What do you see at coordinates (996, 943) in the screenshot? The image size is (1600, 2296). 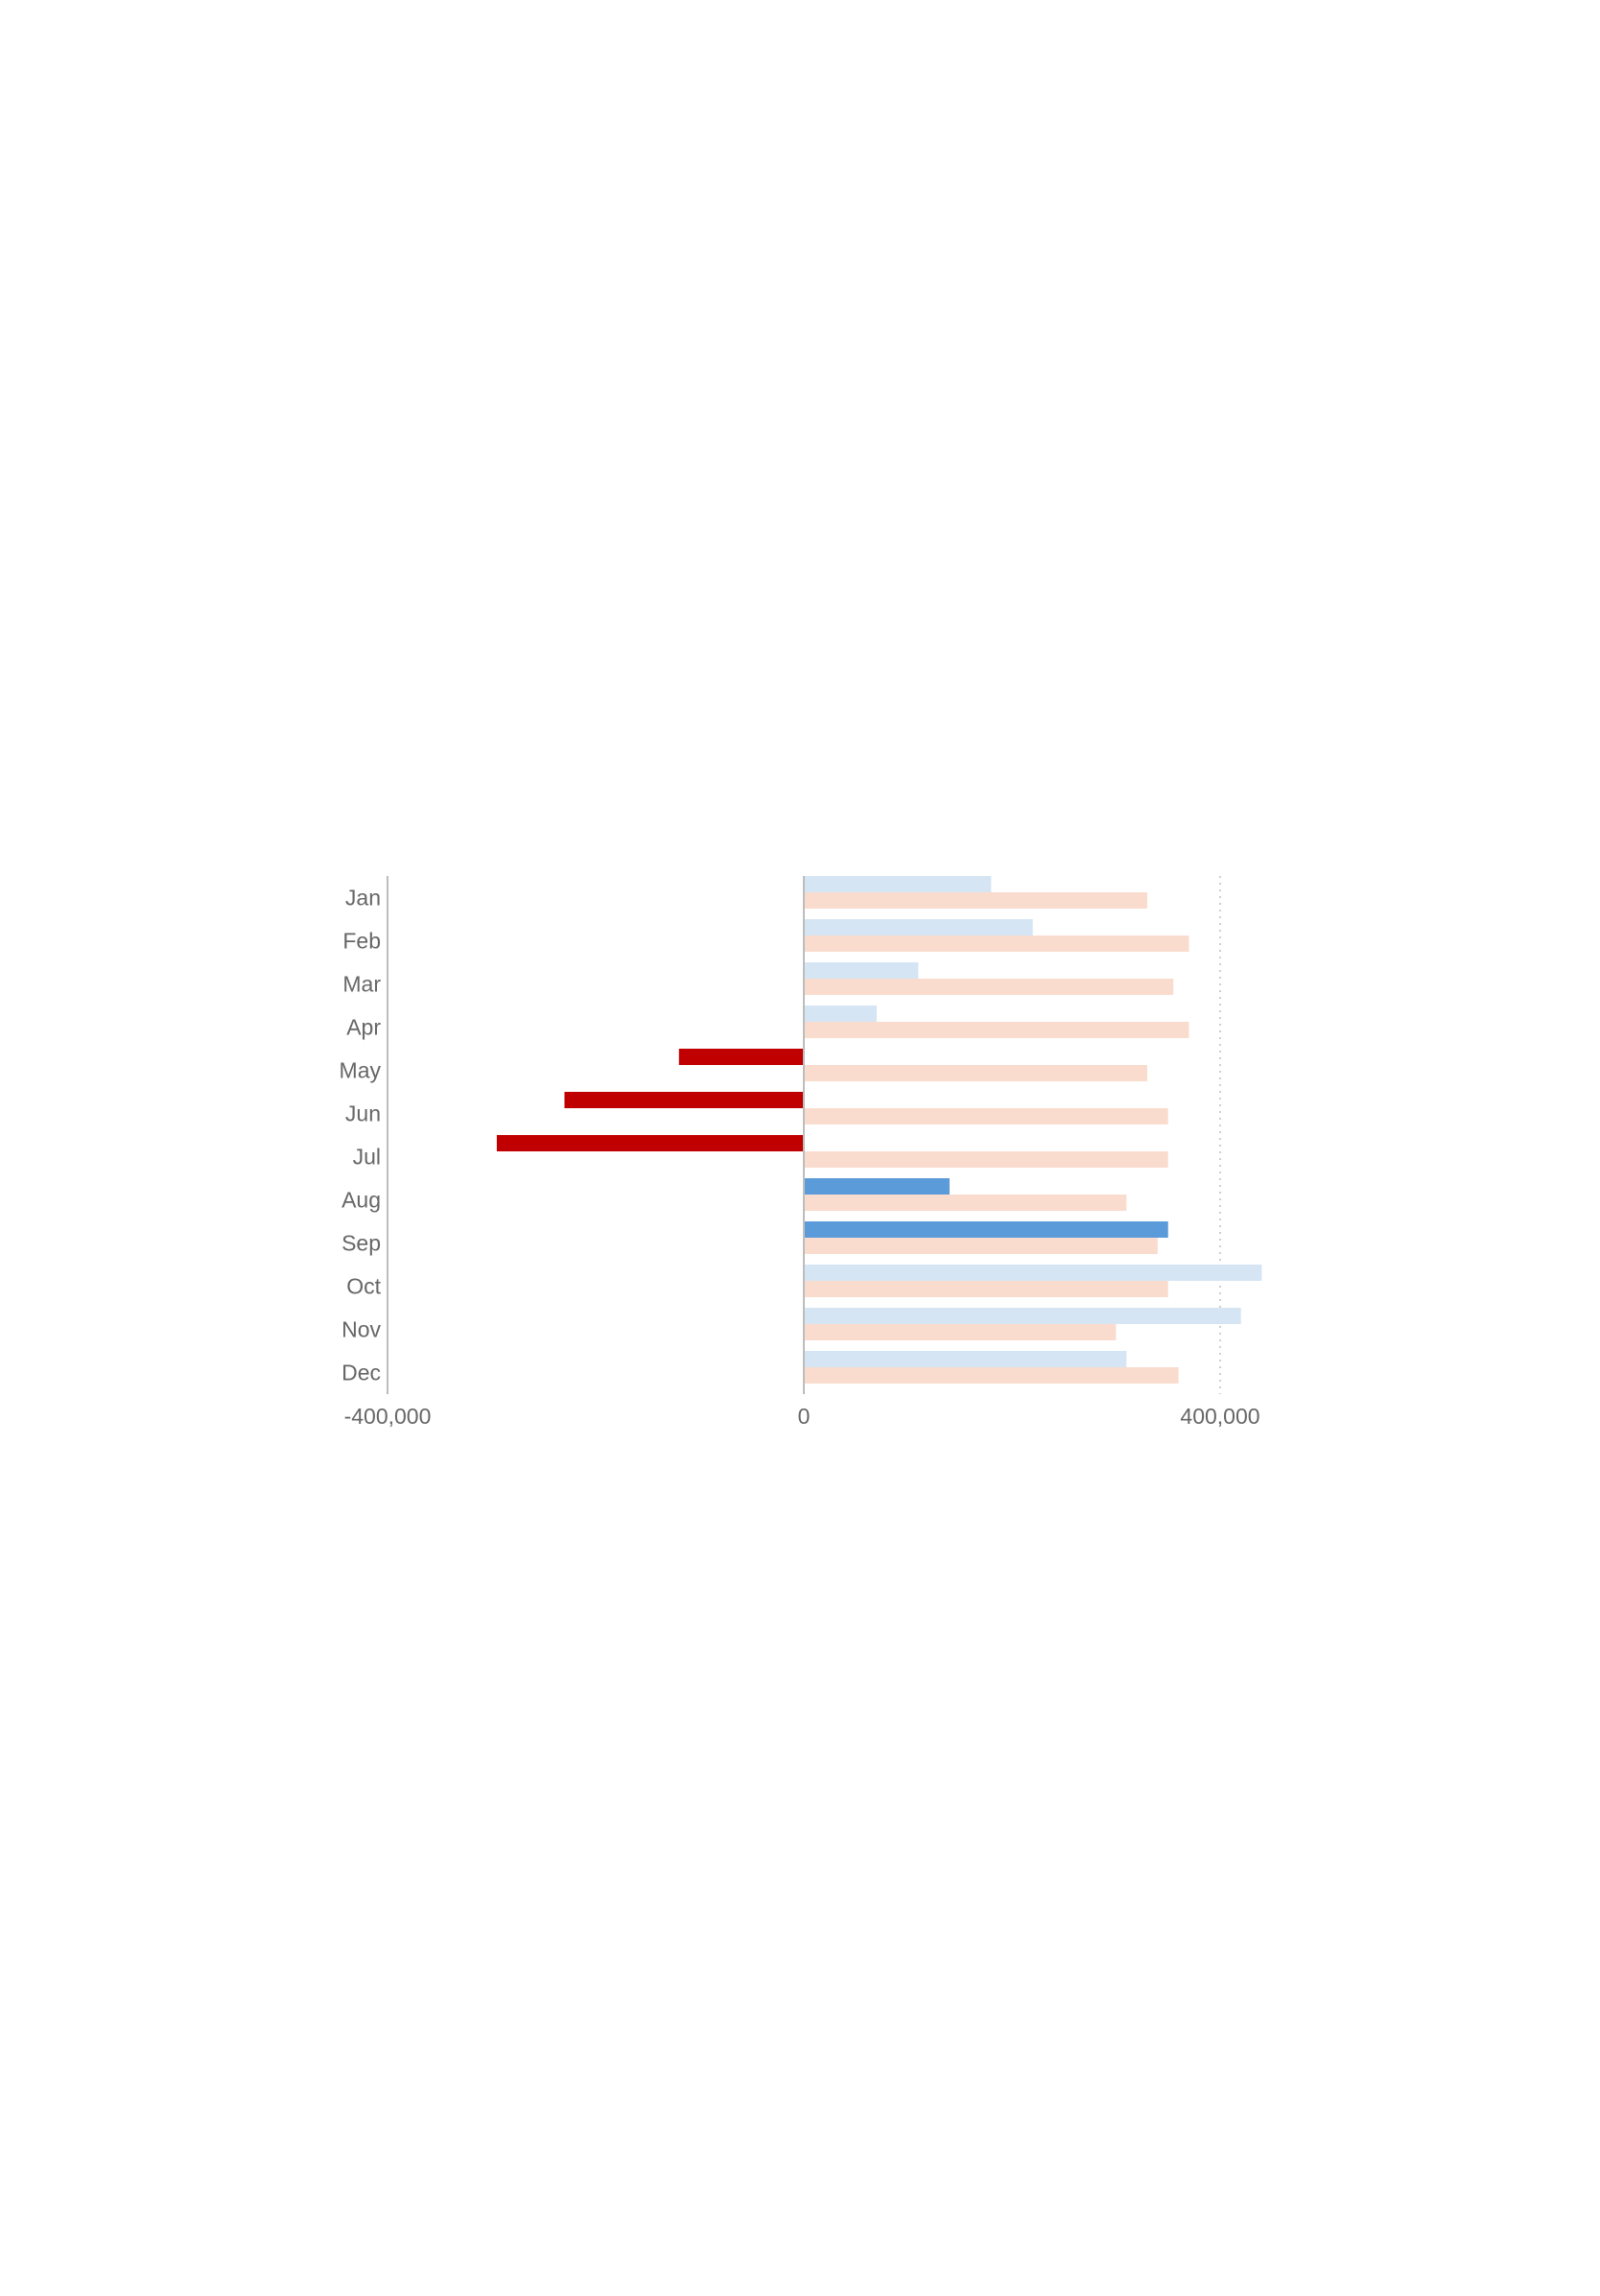 I see `bar-comparison-feb` at bounding box center [996, 943].